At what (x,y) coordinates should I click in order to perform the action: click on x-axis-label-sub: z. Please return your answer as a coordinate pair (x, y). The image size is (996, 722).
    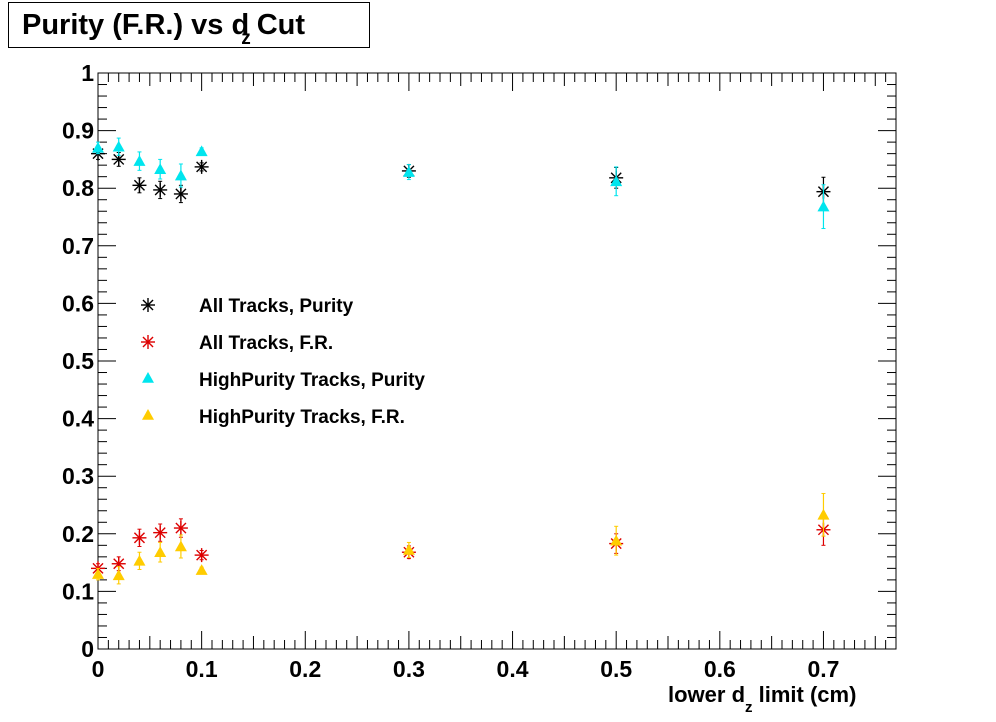
    Looking at the image, I should click on (749, 707).